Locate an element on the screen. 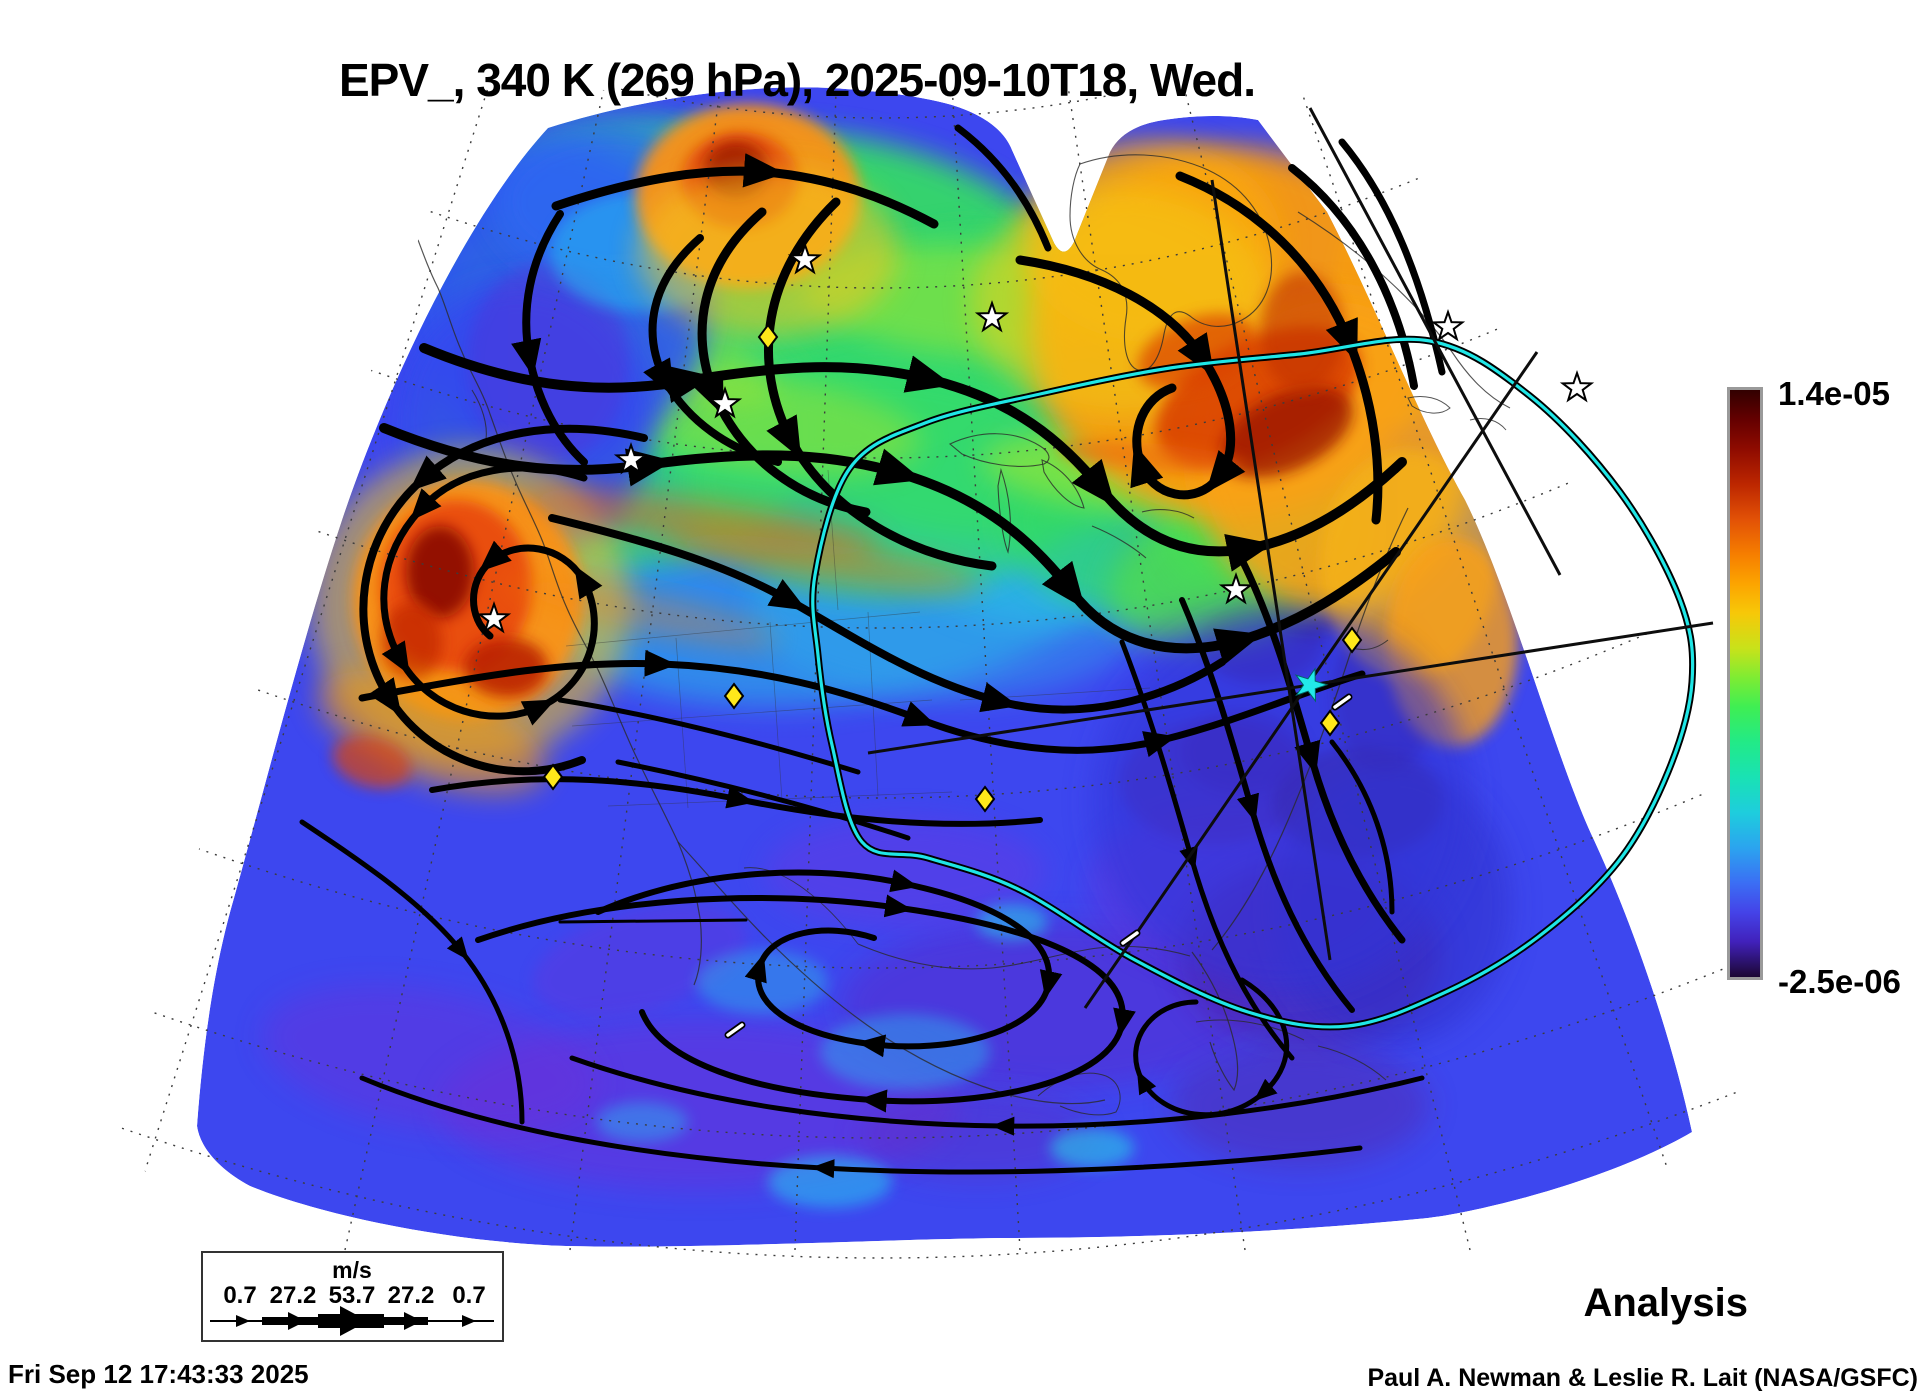  legend-speed-4: 0.7 is located at coordinates (468, 1295).